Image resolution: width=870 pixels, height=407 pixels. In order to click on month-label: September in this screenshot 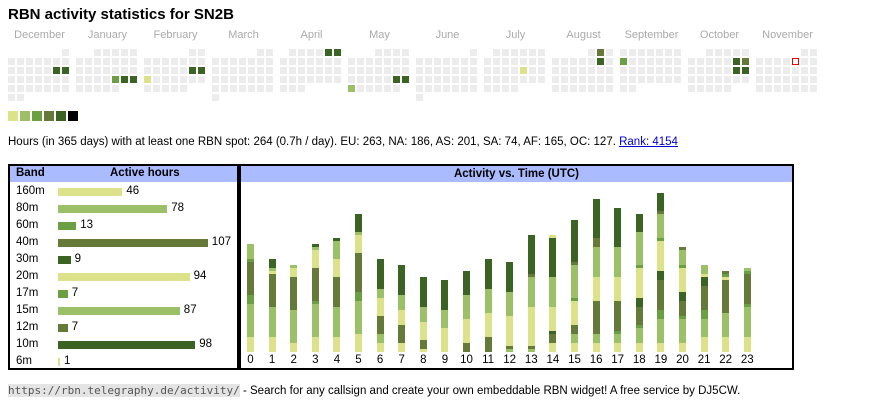, I will do `click(651, 35)`.